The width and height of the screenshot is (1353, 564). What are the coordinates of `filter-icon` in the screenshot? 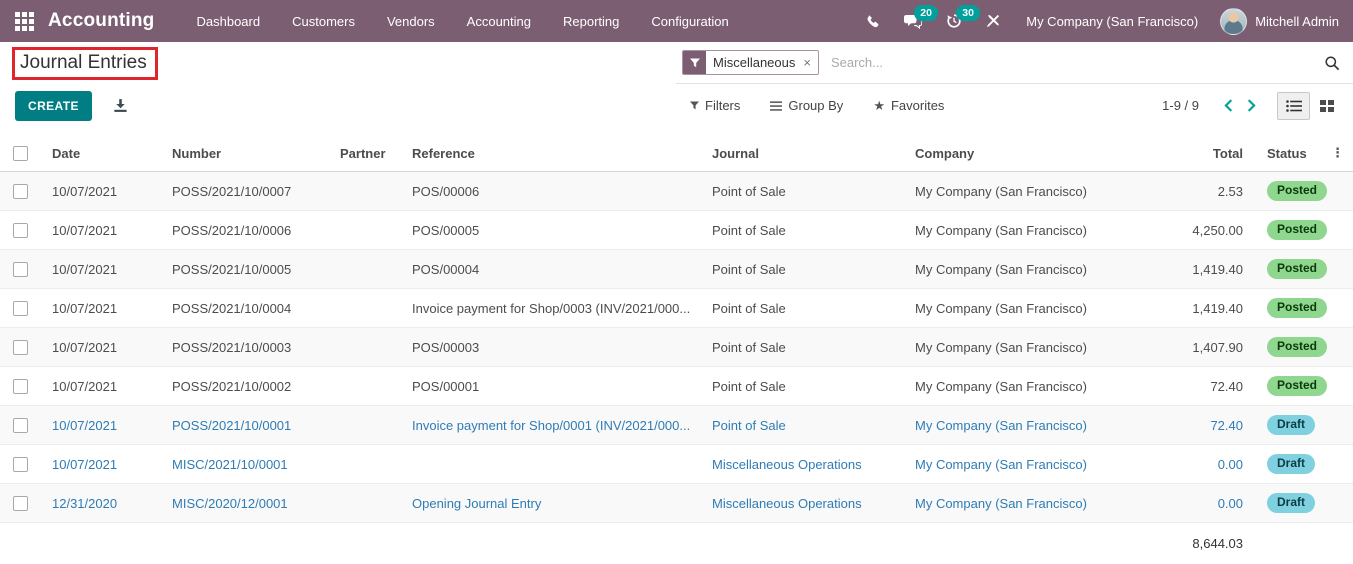 It's located at (694, 105).